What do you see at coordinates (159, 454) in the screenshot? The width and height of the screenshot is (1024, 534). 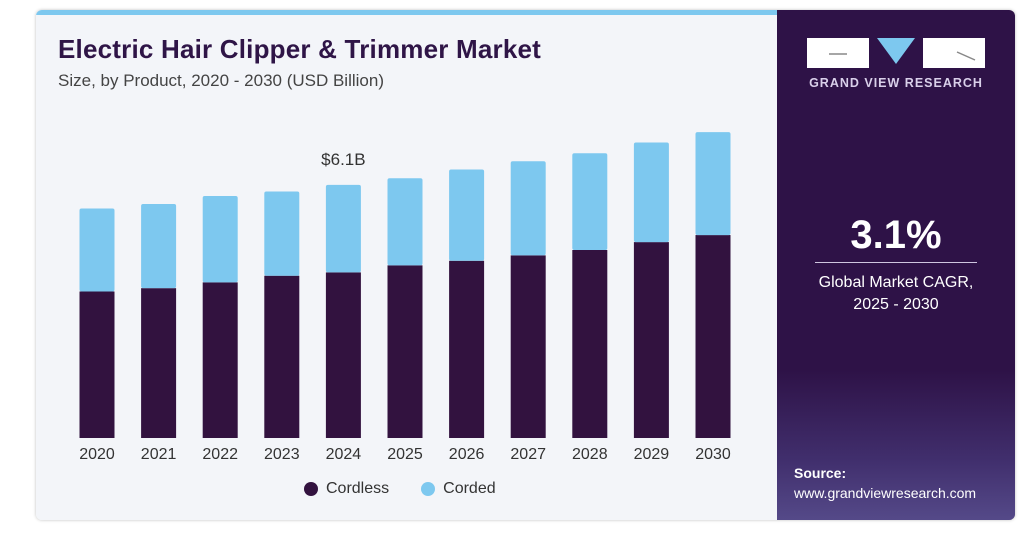 I see `x-tick-label: 2021` at bounding box center [159, 454].